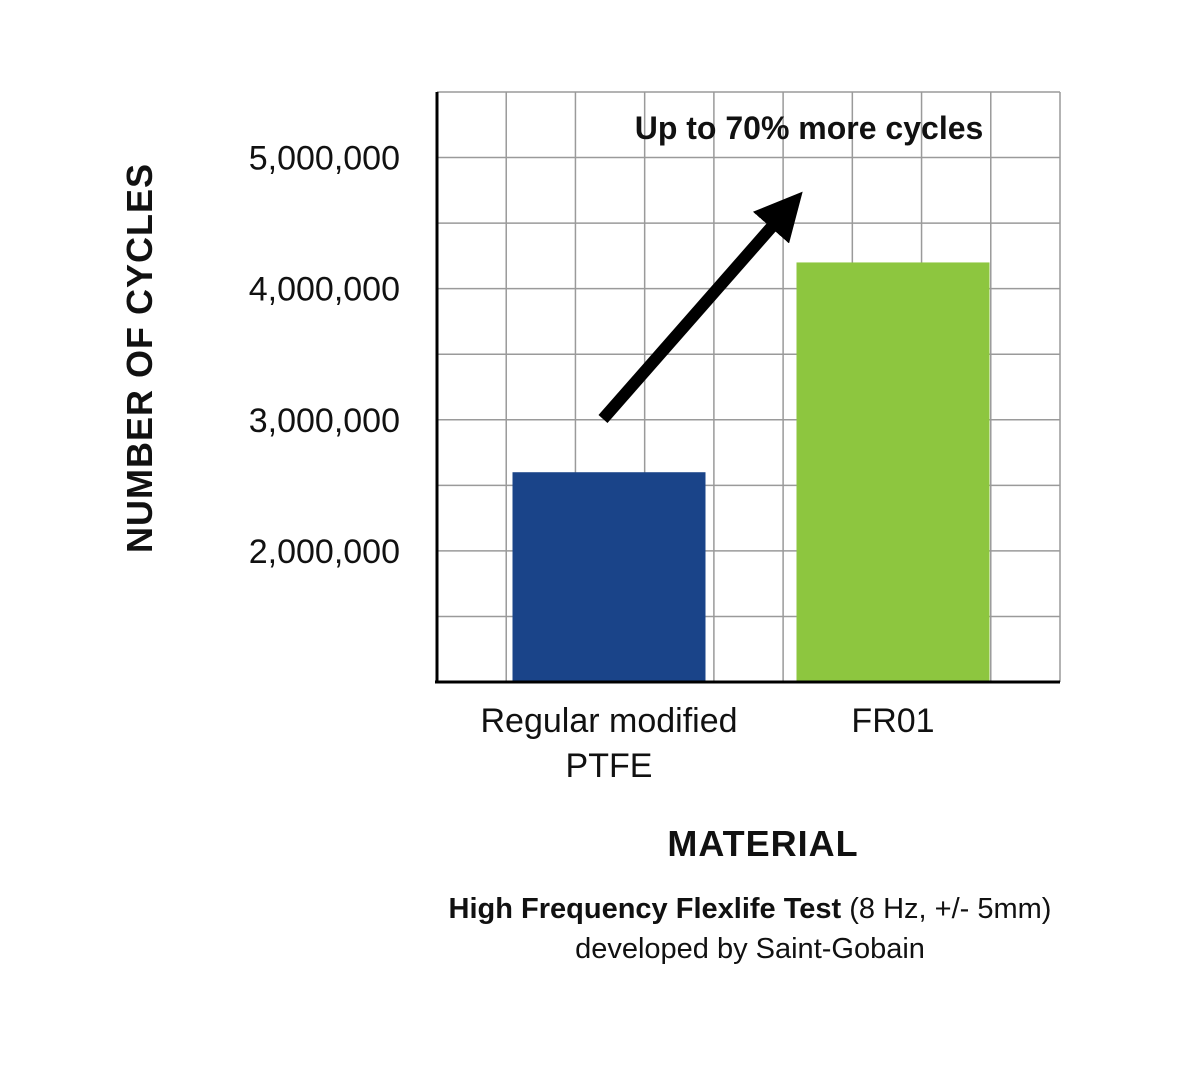  Describe the element at coordinates (324, 290) in the screenshot. I see `y-tick-label: 4,000,000` at that location.